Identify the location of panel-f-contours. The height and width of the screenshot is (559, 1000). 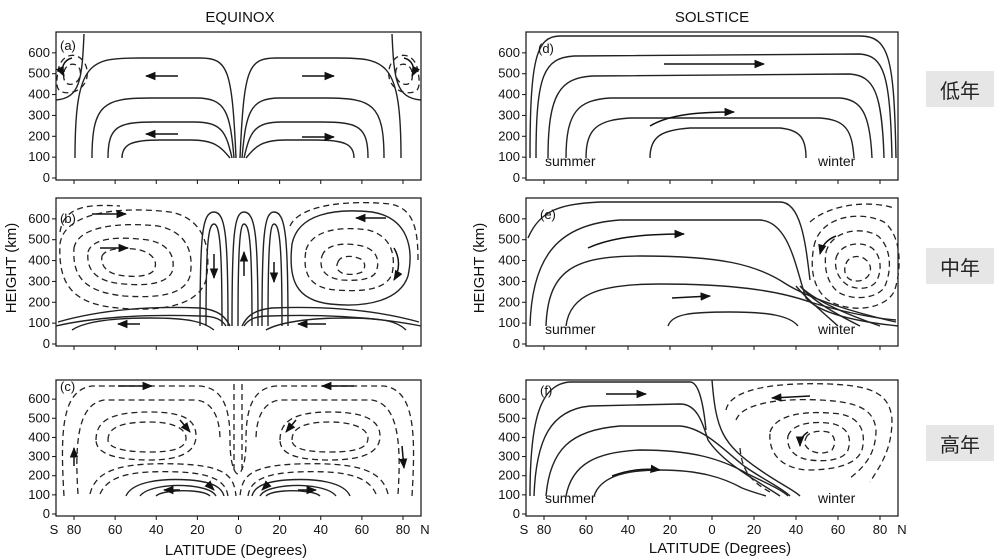
(711, 438).